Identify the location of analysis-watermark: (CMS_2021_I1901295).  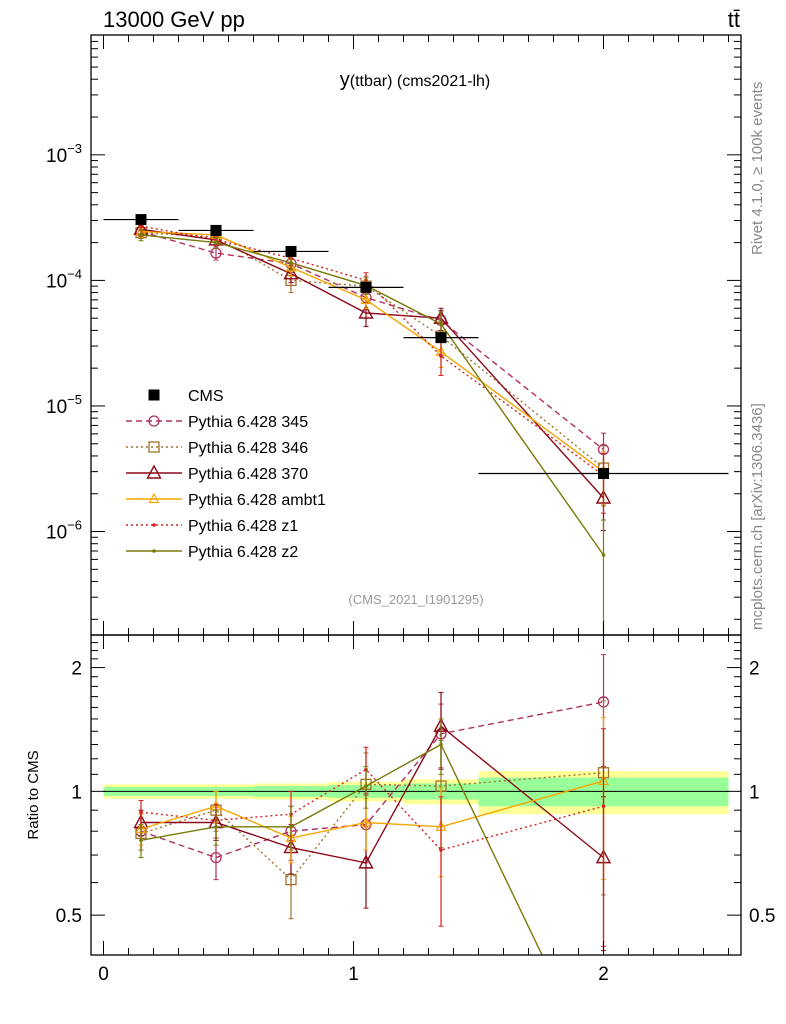
(415, 599).